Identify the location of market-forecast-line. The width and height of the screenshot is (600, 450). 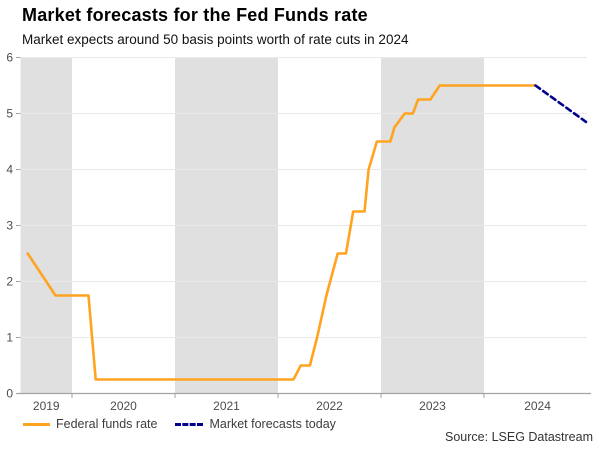
(561, 104).